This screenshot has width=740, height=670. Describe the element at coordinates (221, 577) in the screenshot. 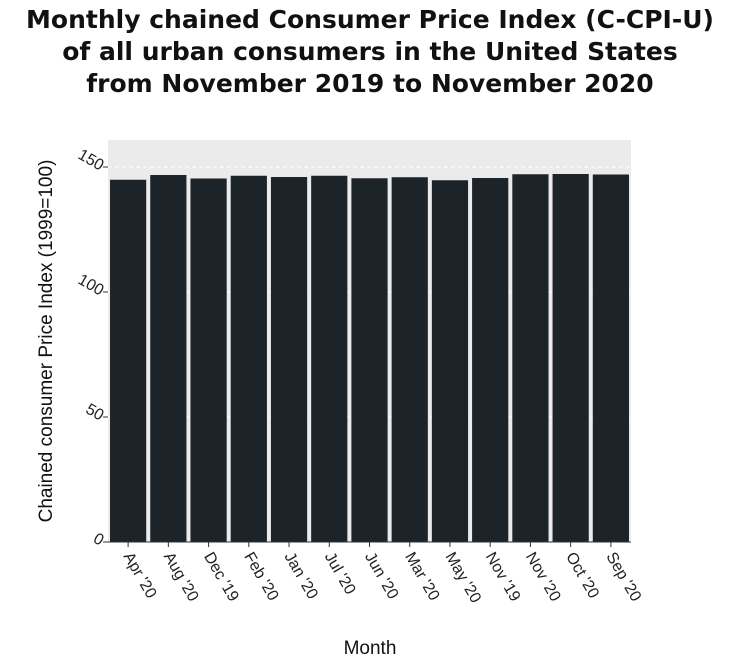

I see `x-tick-label: Dec '19` at that location.